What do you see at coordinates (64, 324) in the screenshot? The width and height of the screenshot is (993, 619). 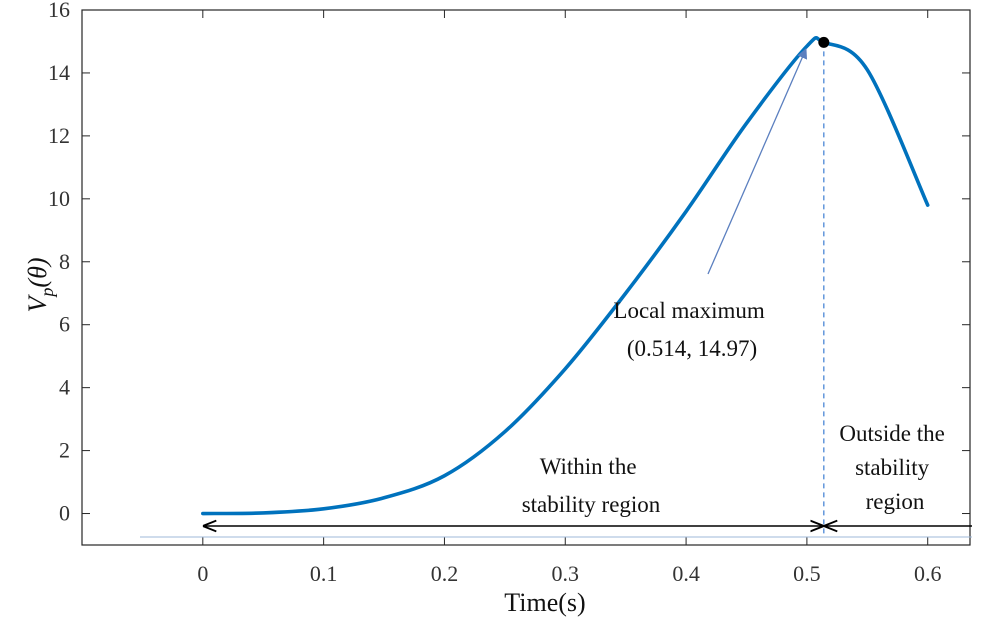 I see `y-tick-label: 6` at bounding box center [64, 324].